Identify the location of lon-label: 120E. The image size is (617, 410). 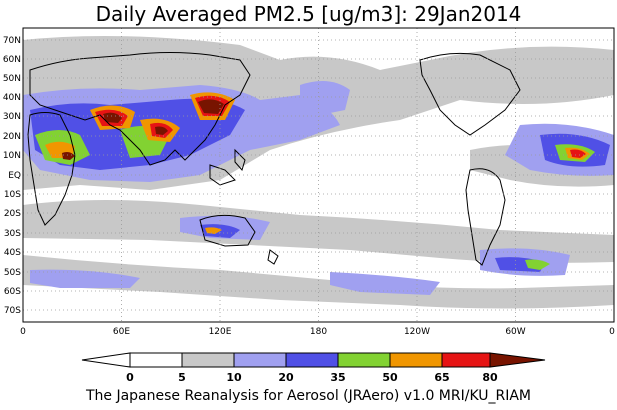
(220, 332).